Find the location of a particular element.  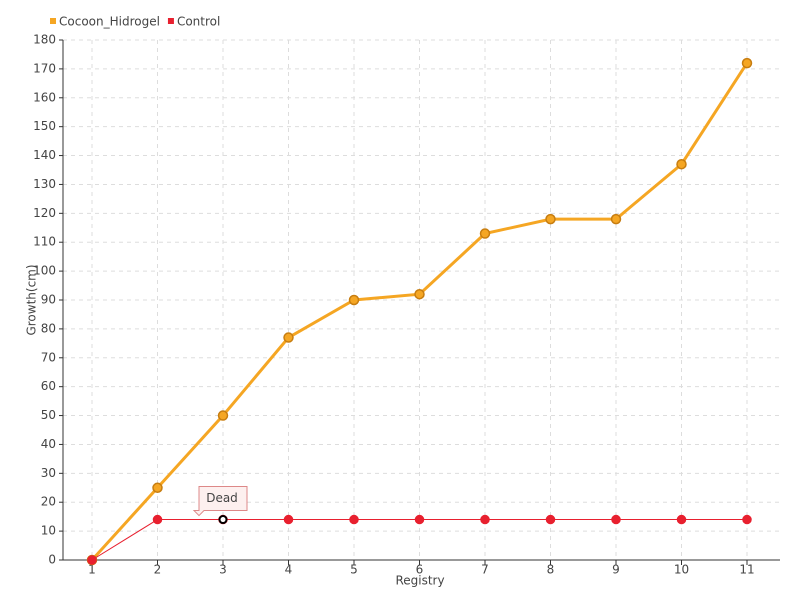

legend-label: Control is located at coordinates (198, 22).